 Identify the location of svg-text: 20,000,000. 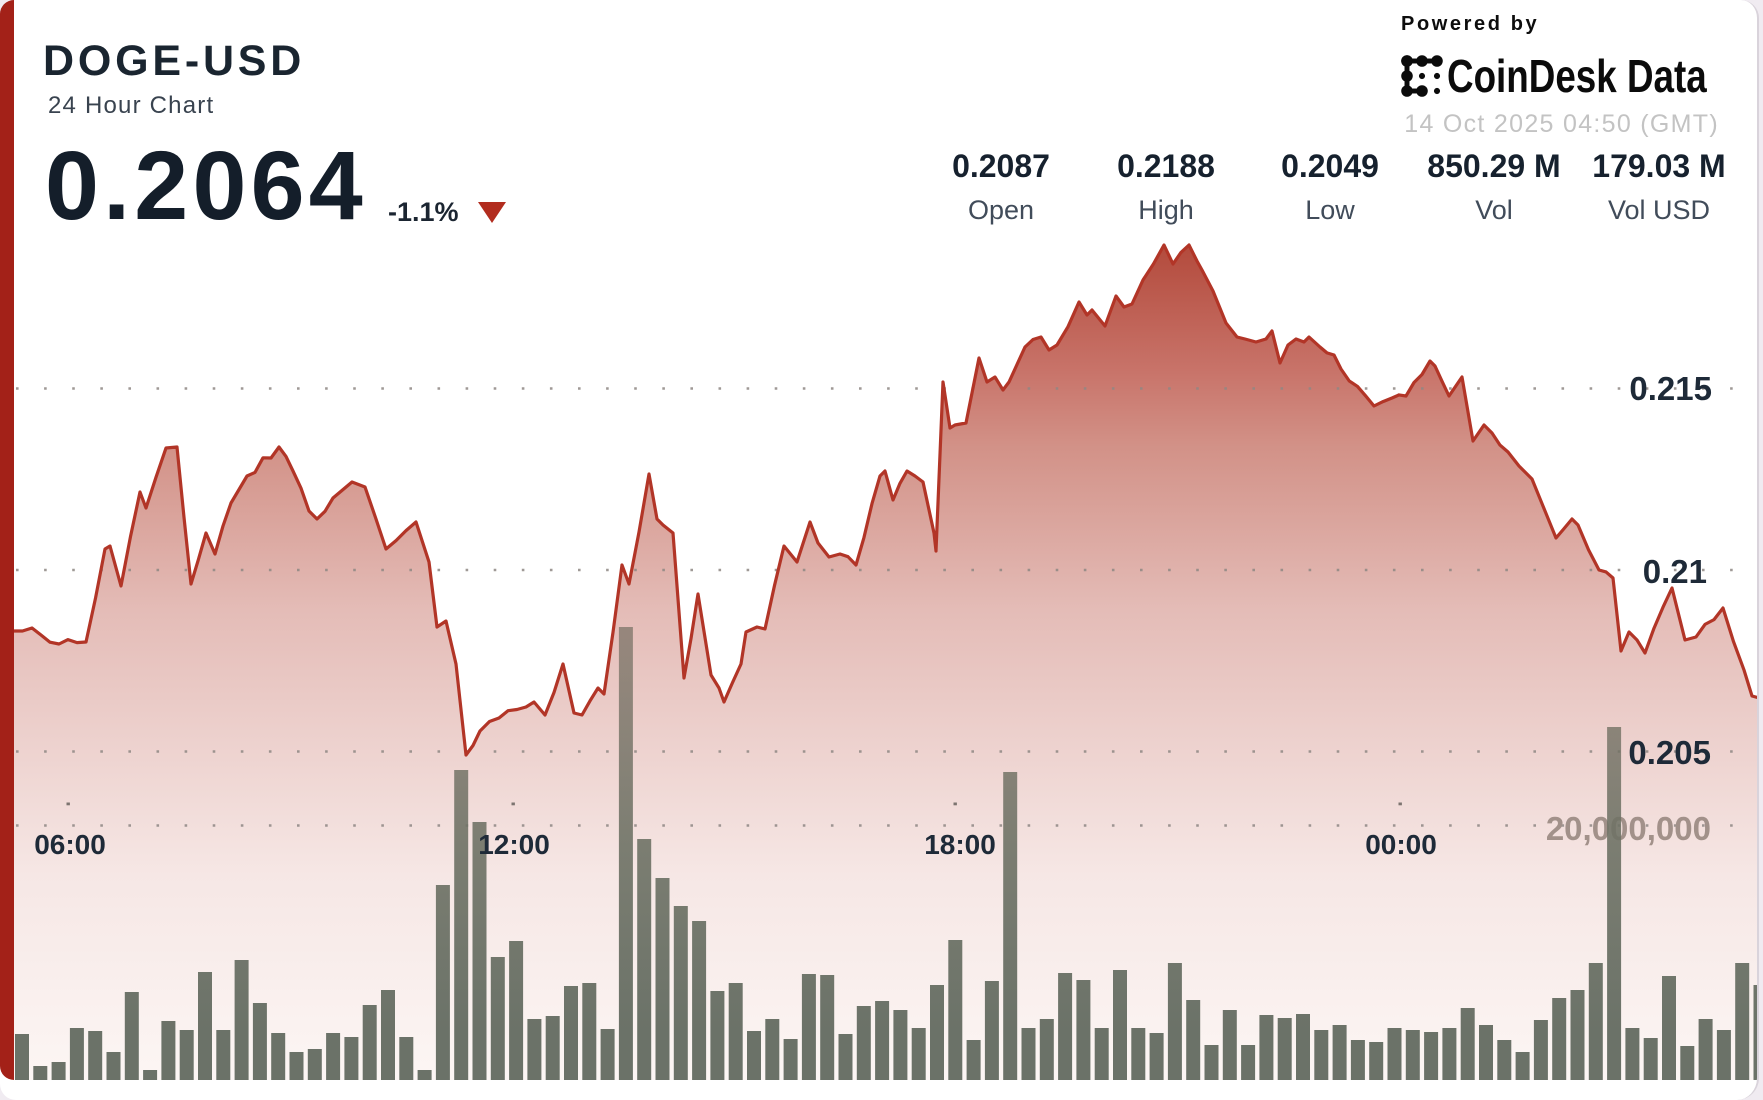
(1628, 828).